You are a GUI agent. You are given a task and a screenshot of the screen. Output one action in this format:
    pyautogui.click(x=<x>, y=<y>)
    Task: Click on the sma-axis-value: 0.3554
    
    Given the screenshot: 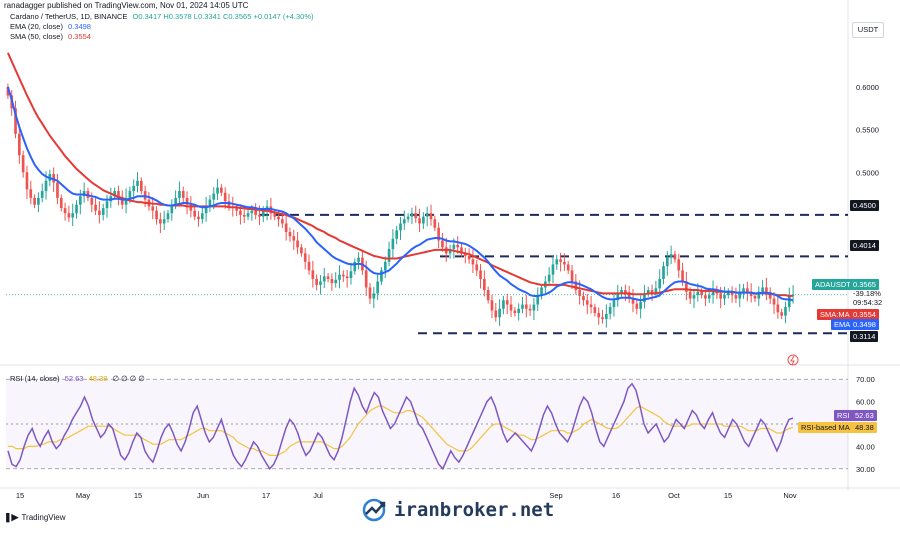 What is the action you would take?
    pyautogui.click(x=864, y=314)
    